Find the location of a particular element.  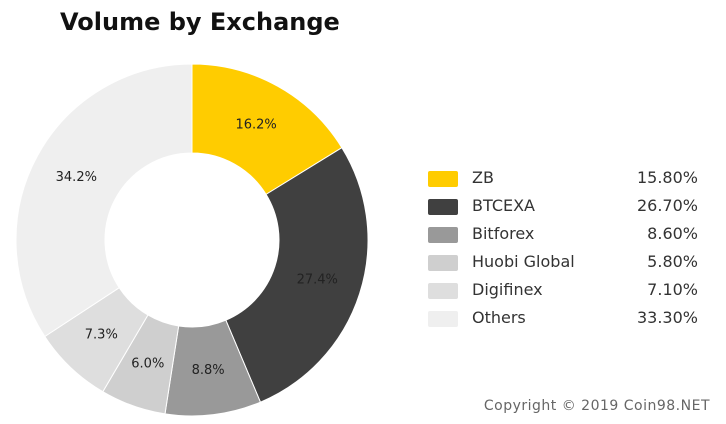

legend-value-btcexa: 26.70% is located at coordinates (667, 205).